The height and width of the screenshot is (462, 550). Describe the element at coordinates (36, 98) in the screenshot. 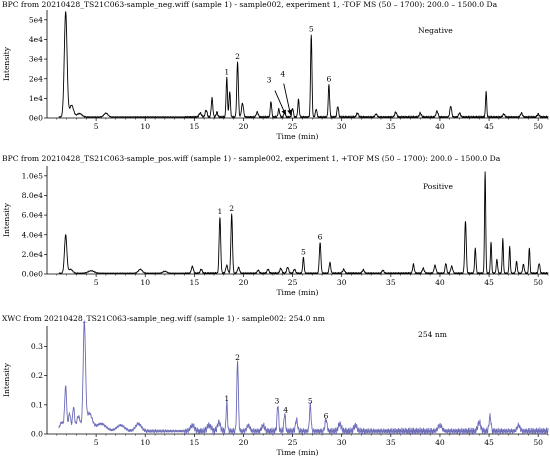

I see `y-tick-label: 1e4` at that location.